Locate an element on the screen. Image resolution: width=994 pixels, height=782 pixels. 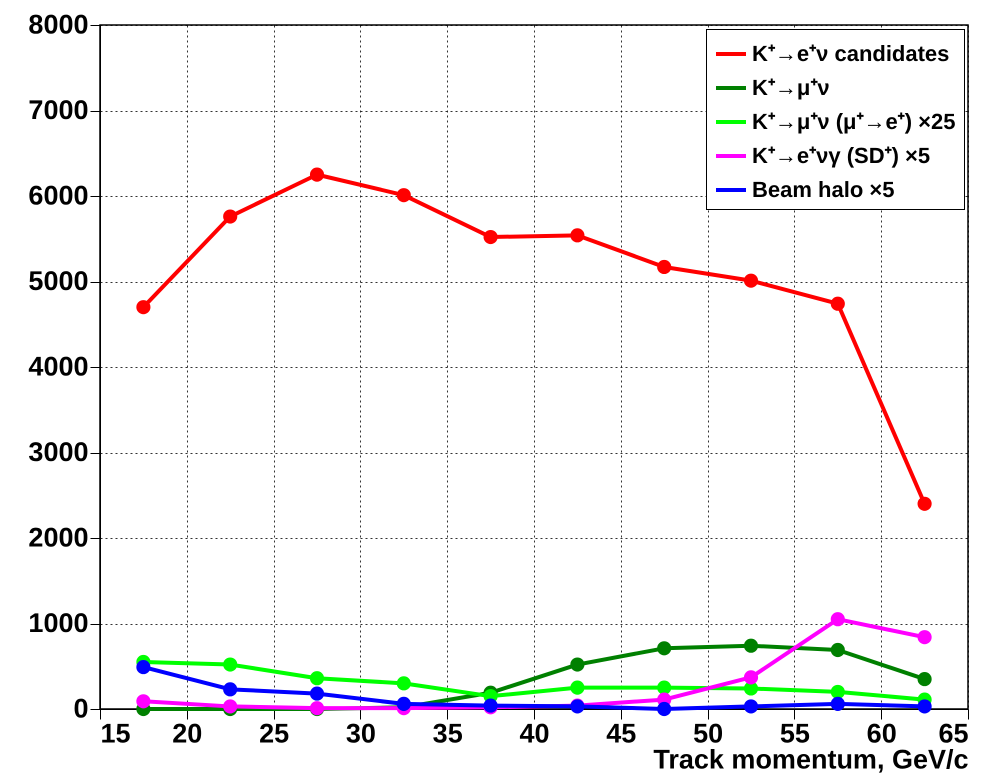
y-tick-label: 1000 is located at coordinates (58, 623).